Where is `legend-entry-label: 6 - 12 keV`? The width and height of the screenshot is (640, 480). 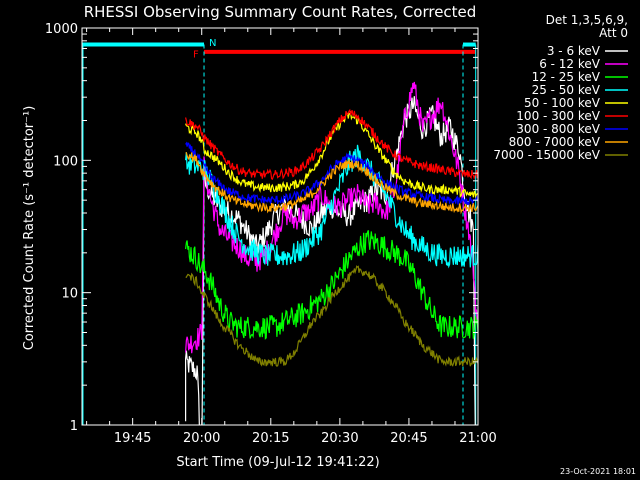
legend-entry-label: 6 - 12 keV is located at coordinates (570, 64).